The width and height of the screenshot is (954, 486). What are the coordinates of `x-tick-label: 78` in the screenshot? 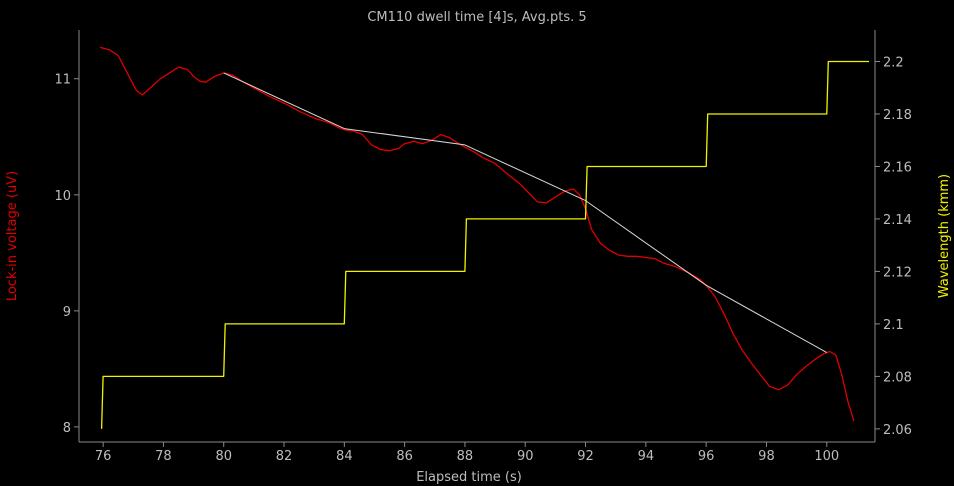 It's located at (163, 456).